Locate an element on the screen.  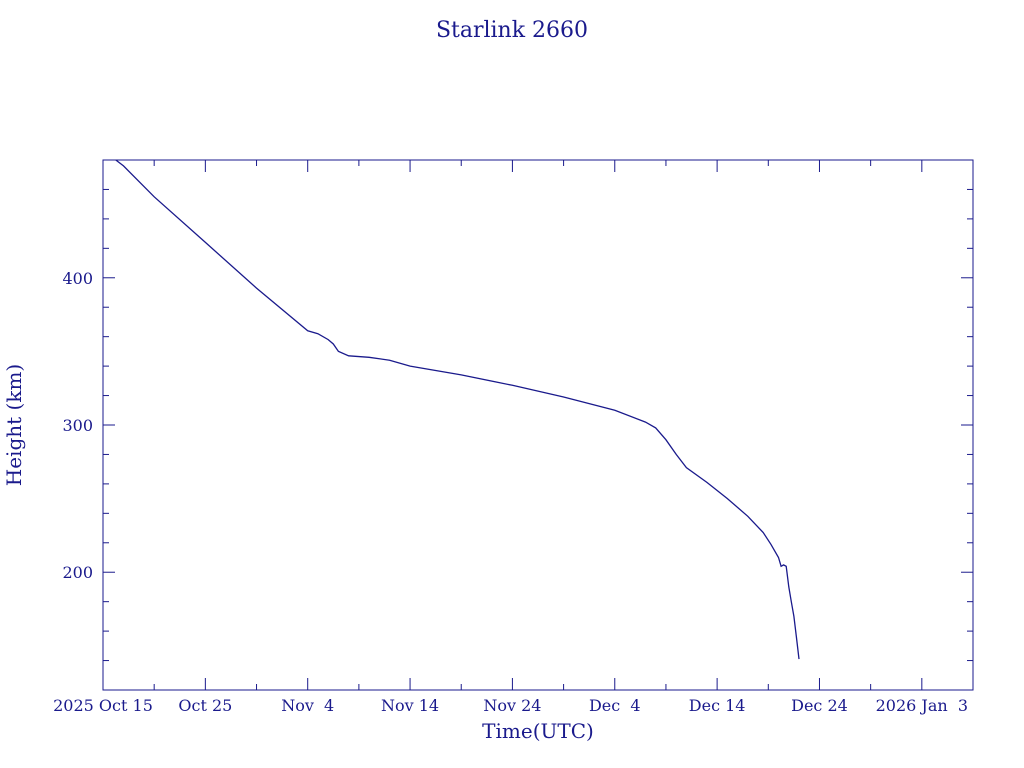
chart-title: Starlink 2660 is located at coordinates (512, 30).